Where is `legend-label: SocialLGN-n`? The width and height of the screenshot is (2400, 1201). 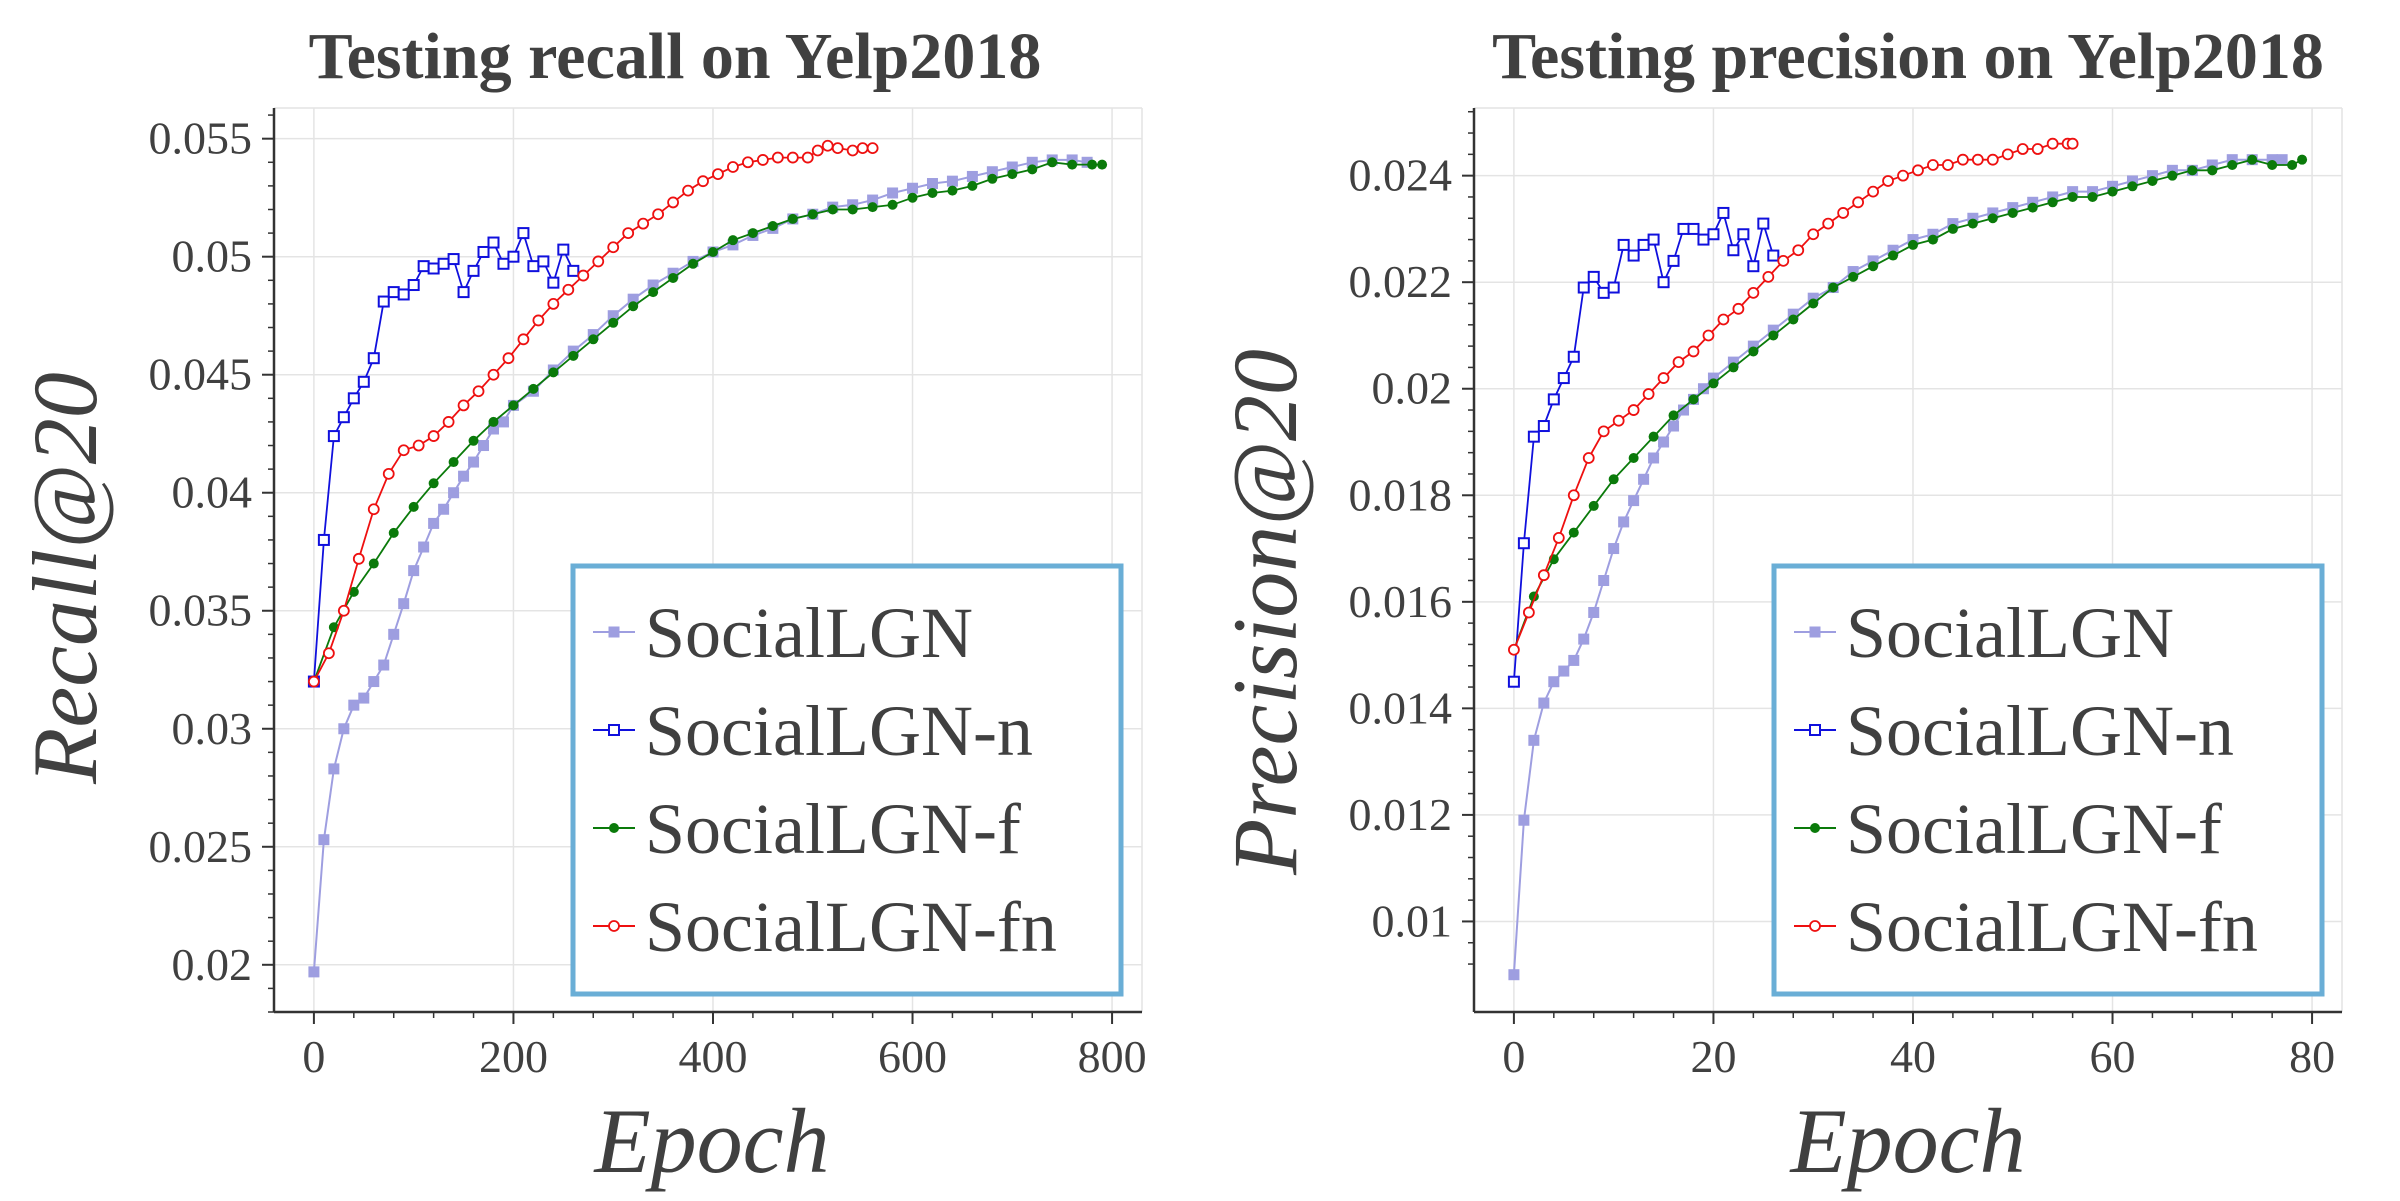 legend-label: SocialLGN-n is located at coordinates (2040, 731).